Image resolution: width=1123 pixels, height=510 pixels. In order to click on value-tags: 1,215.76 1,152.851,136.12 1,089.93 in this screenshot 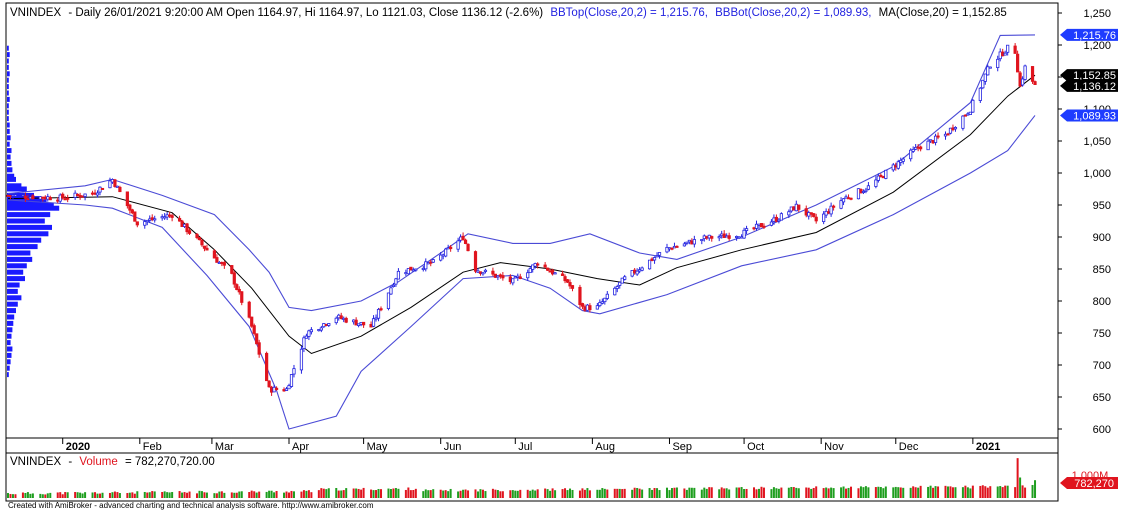, I will do `click(1089, 75)`.